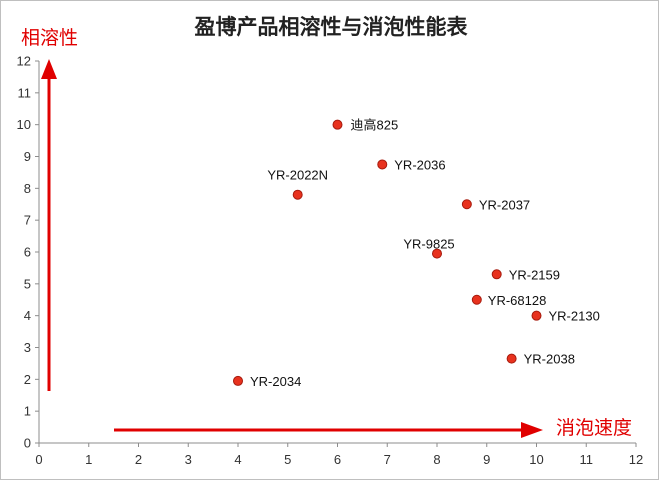 This screenshot has height=481, width=659. I want to click on data-label: YR-2038, so click(549, 359).